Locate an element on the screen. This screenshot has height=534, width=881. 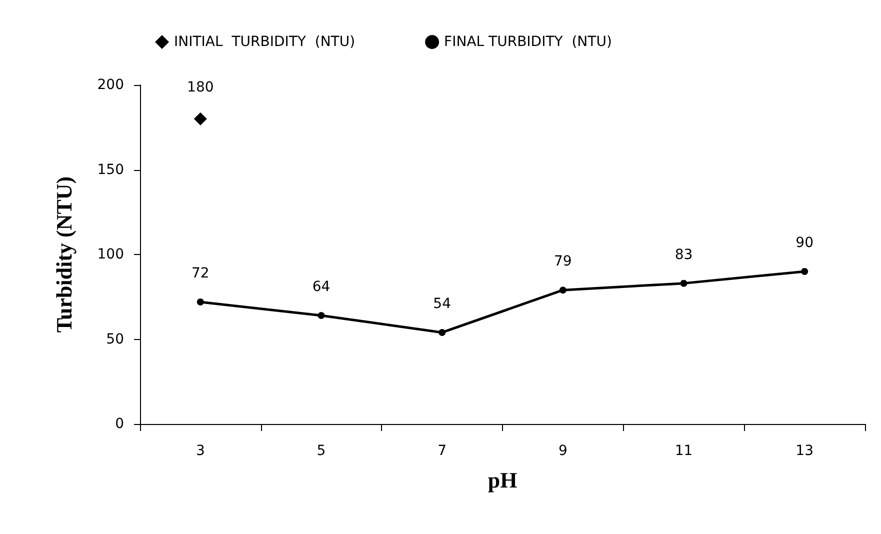
data-label: 79 is located at coordinates (563, 262).